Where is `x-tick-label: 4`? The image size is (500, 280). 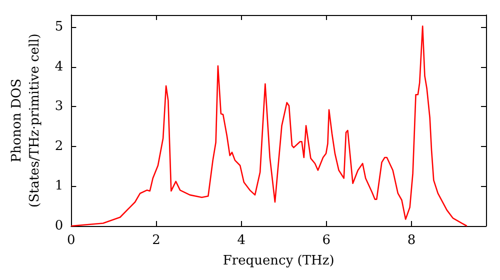
x-tick-label: 4 is located at coordinates (241, 240).